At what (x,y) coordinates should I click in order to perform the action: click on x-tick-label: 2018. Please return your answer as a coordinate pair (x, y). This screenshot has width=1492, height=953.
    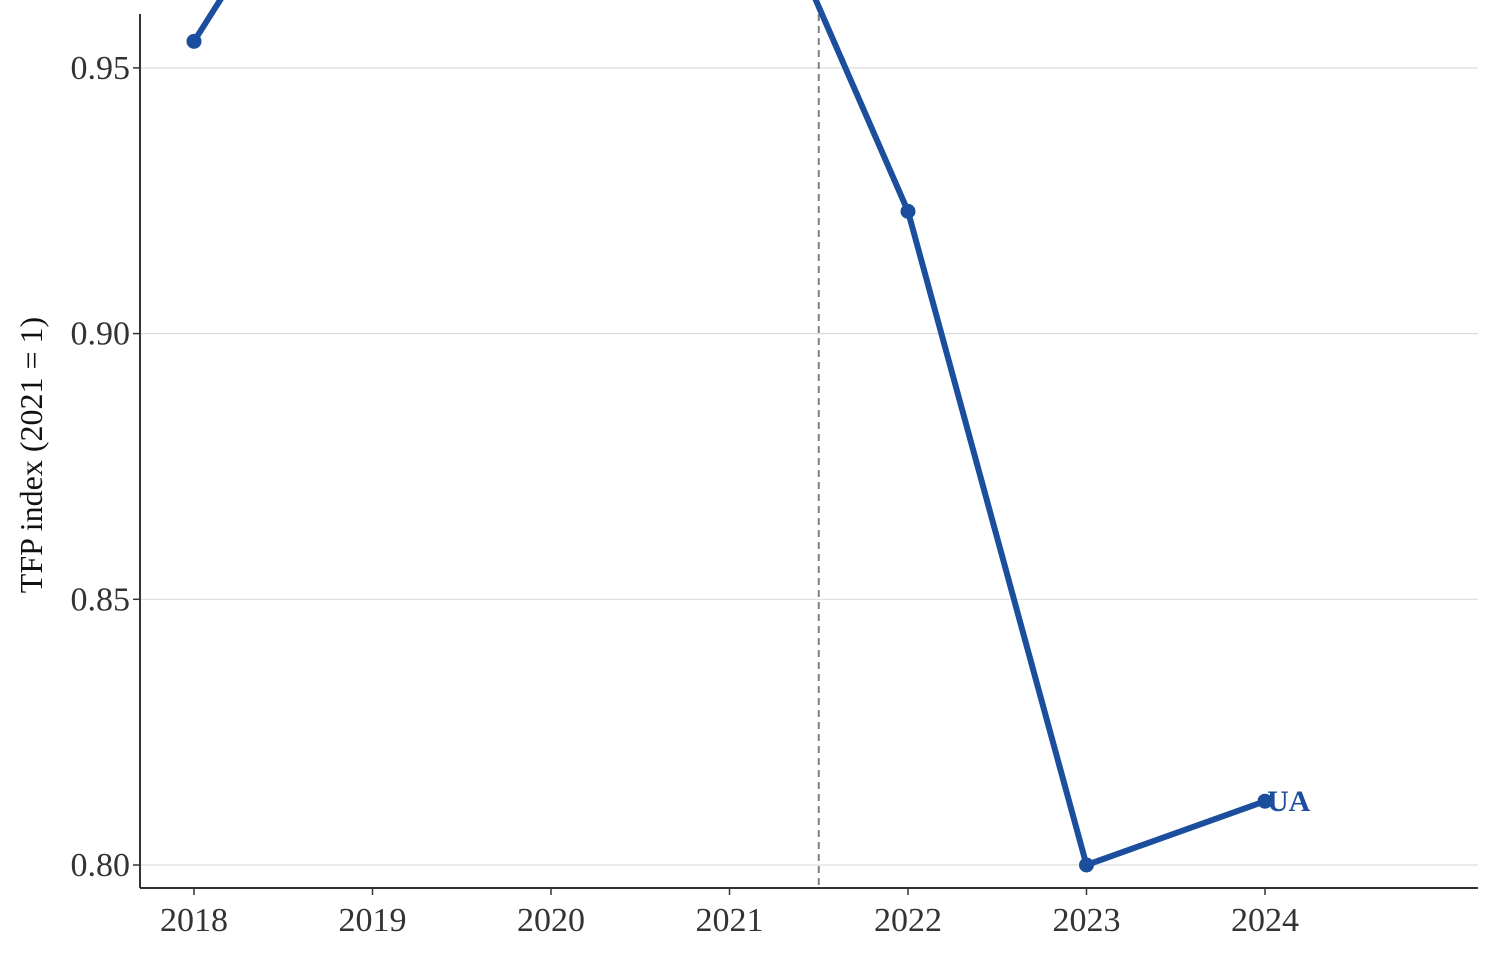
    Looking at the image, I should click on (194, 920).